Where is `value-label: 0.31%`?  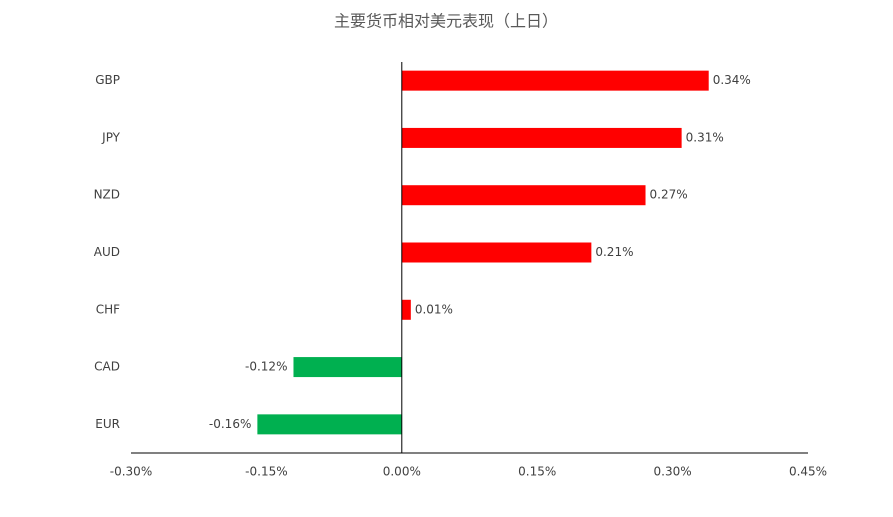
value-label: 0.31% is located at coordinates (705, 137).